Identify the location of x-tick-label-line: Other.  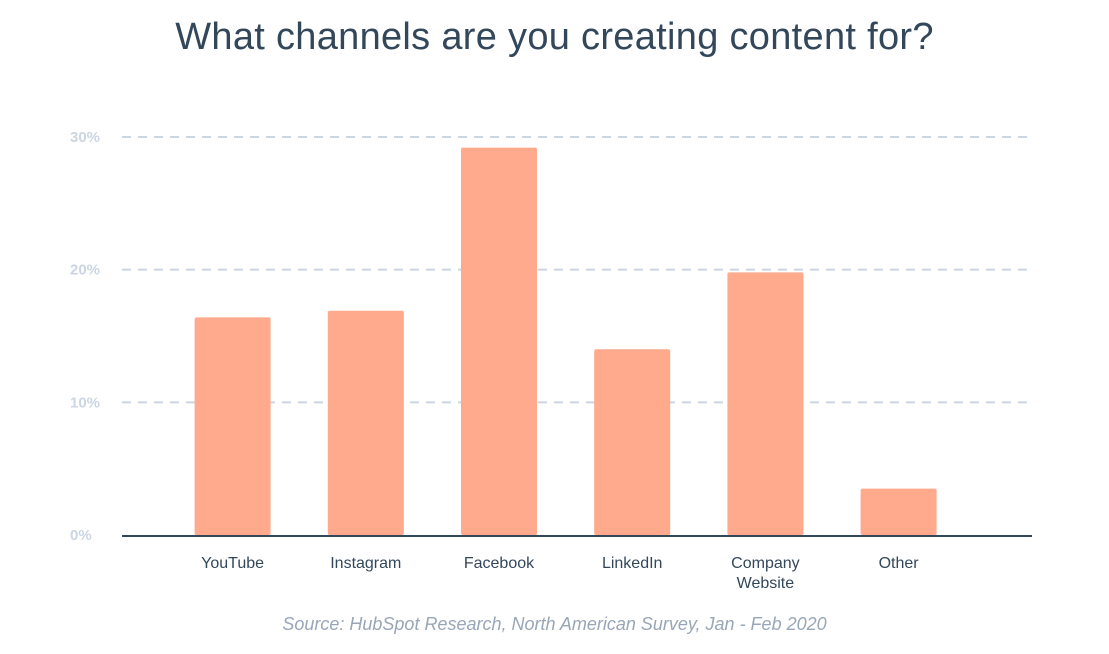
(899, 563).